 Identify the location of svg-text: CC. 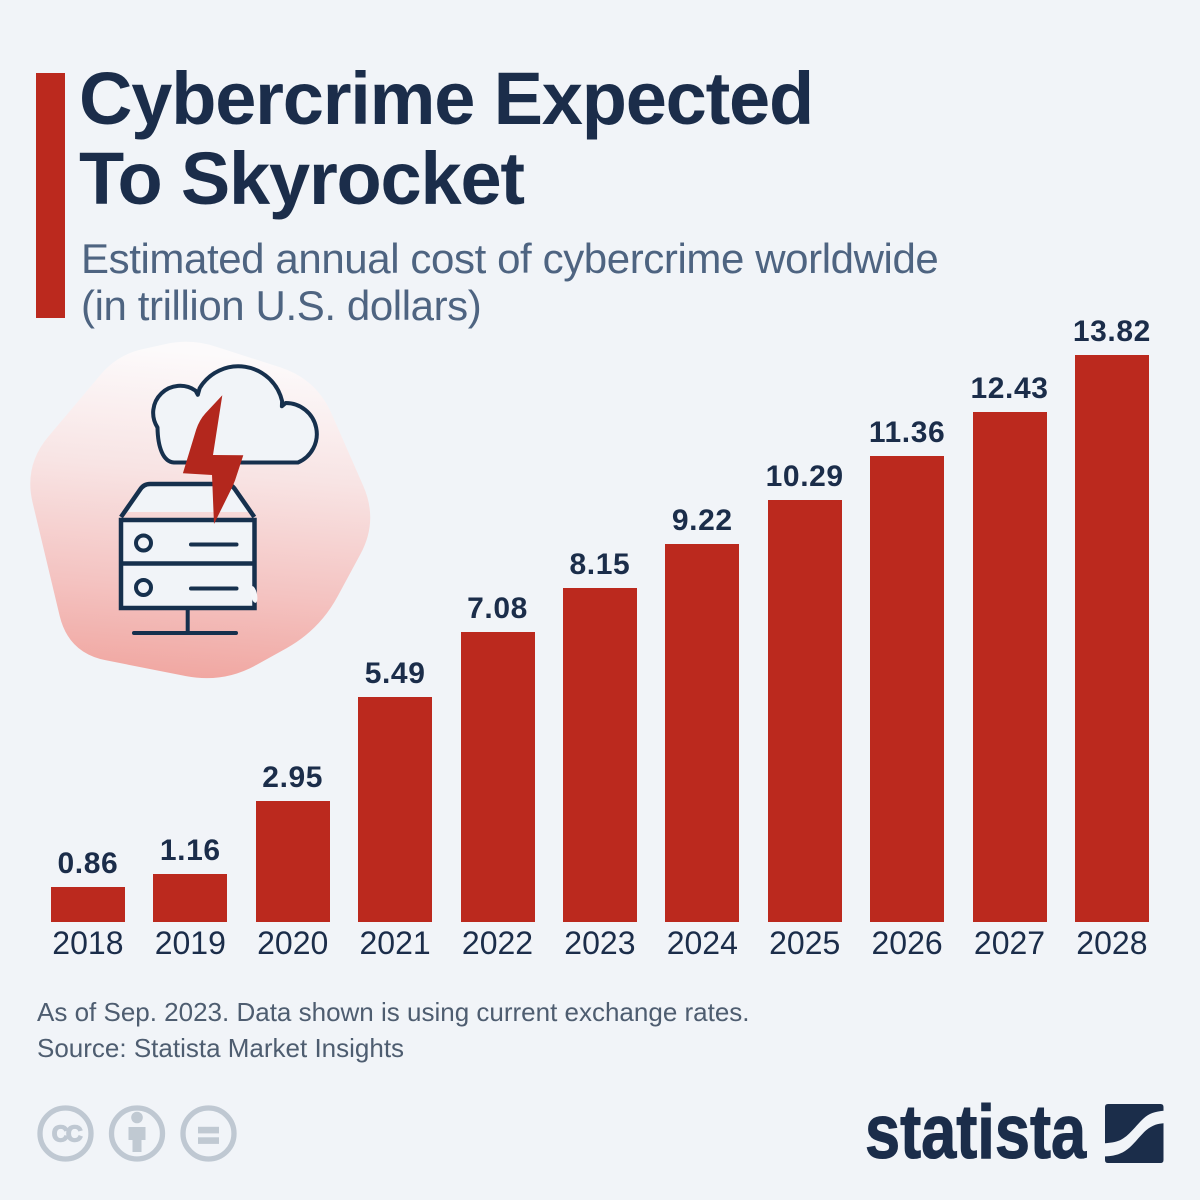
(67, 1134).